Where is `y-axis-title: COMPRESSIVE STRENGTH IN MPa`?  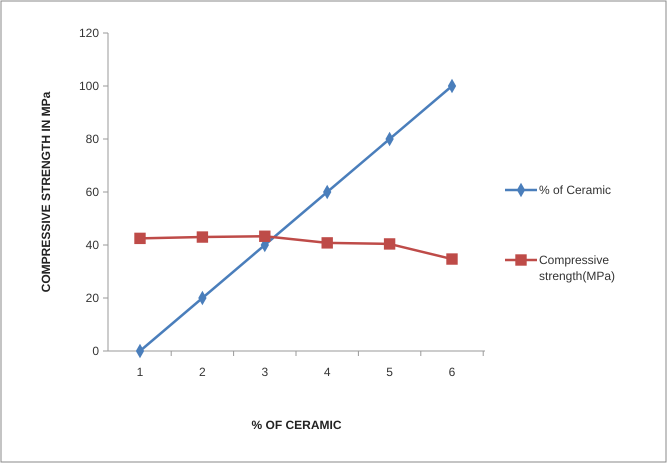
y-axis-title: COMPRESSIVE STRENGTH IN MPa is located at coordinates (46, 191).